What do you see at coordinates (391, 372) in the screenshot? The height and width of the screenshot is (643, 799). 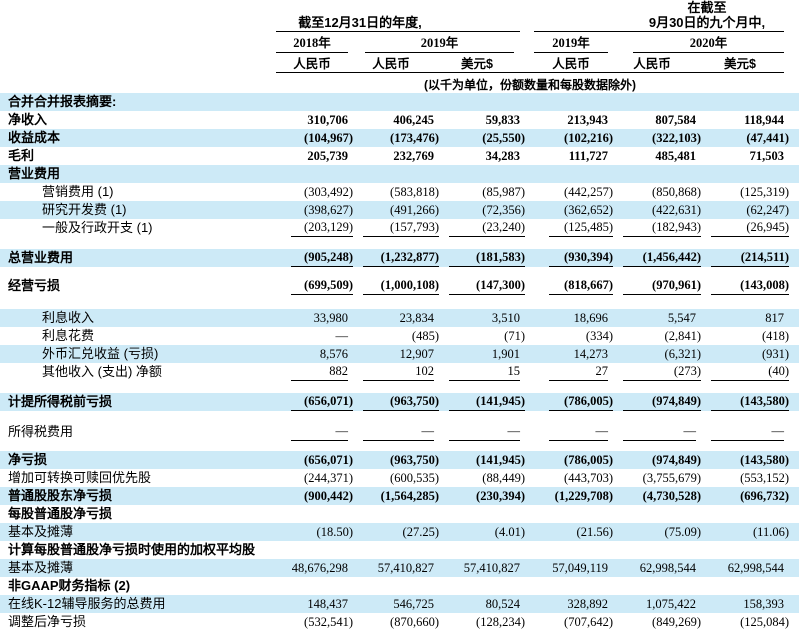 I see `cell-value: 102` at bounding box center [391, 372].